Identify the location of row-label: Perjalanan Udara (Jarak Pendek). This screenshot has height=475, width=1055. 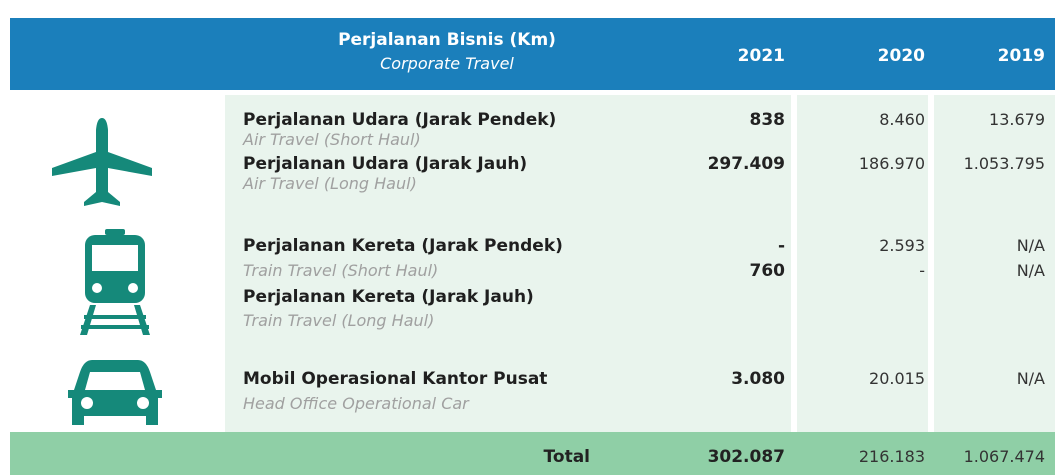
(400, 120).